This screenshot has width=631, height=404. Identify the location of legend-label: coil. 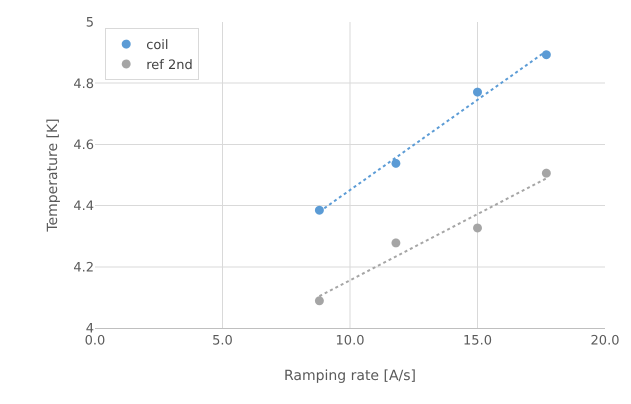
(157, 46).